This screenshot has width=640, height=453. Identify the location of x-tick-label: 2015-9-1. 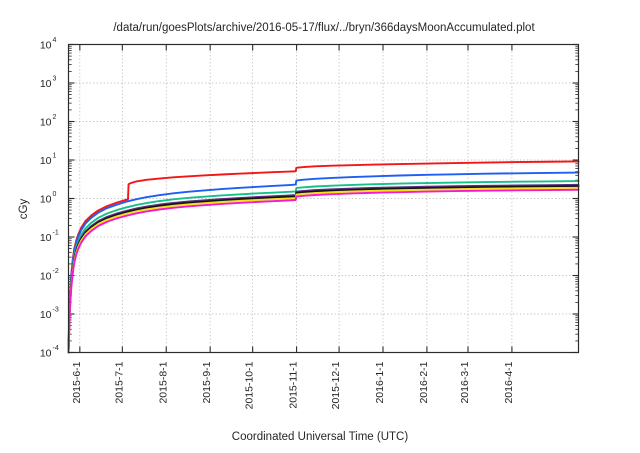
(207, 382).